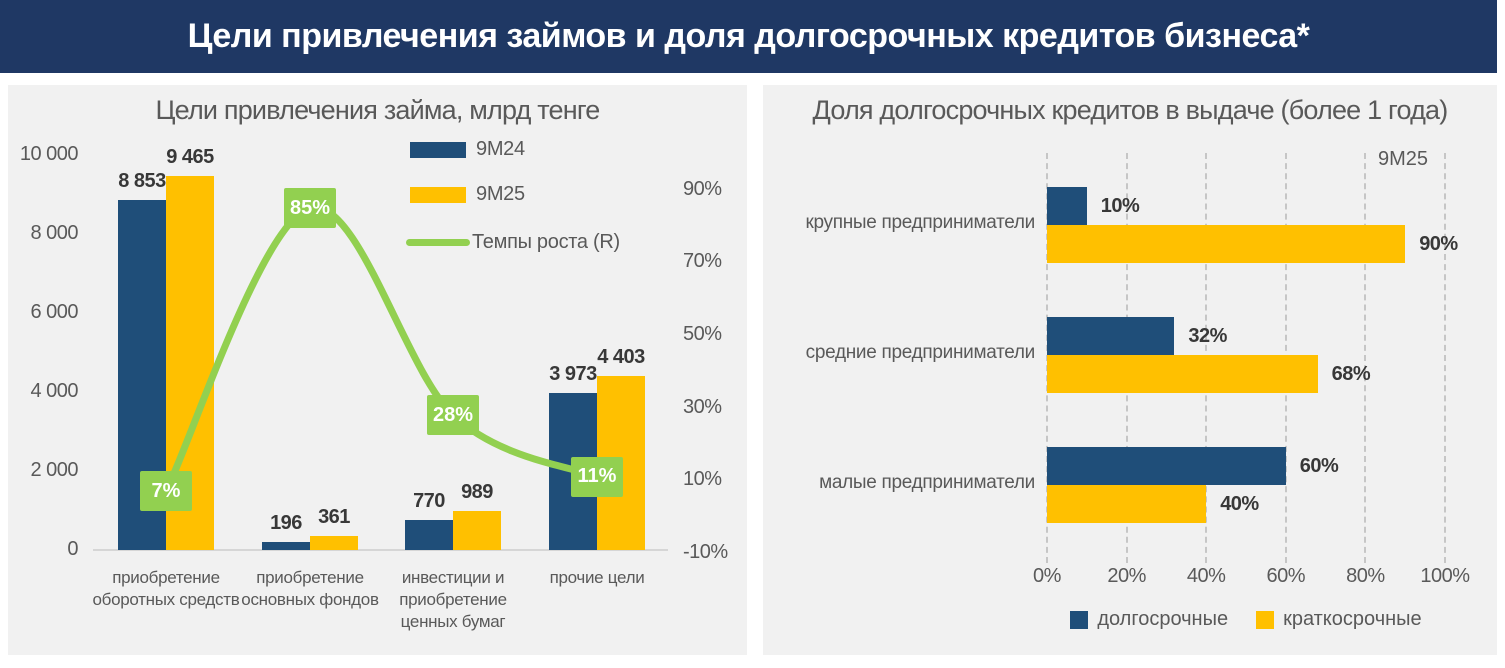 This screenshot has width=1505, height=668. I want to click on y-left-tick: 2 000, so click(54, 470).